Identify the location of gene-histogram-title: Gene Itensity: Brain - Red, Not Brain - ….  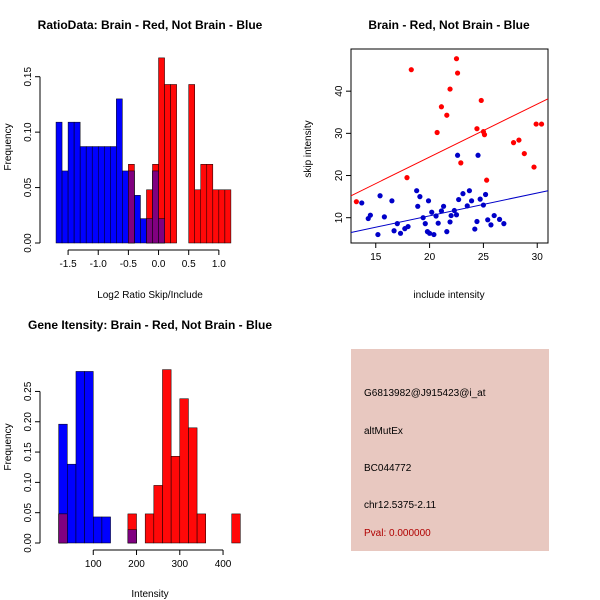
(150, 325).